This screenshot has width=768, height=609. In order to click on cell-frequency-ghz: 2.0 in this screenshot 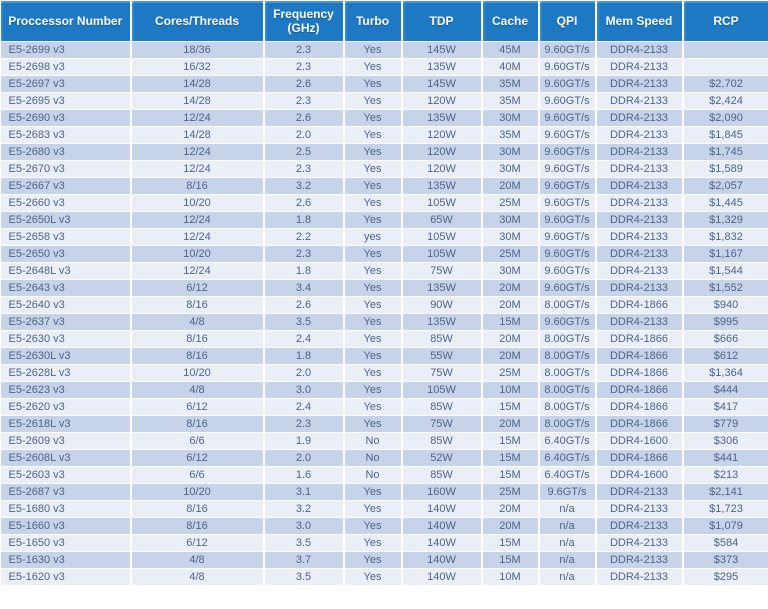, I will do `click(304, 373)`.